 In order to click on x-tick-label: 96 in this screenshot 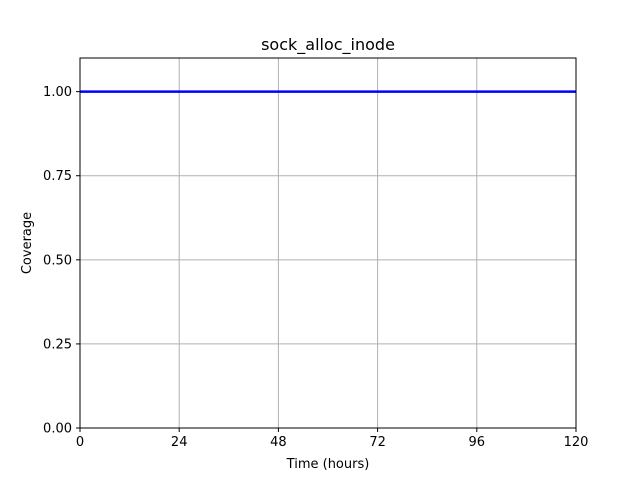, I will do `click(477, 442)`.